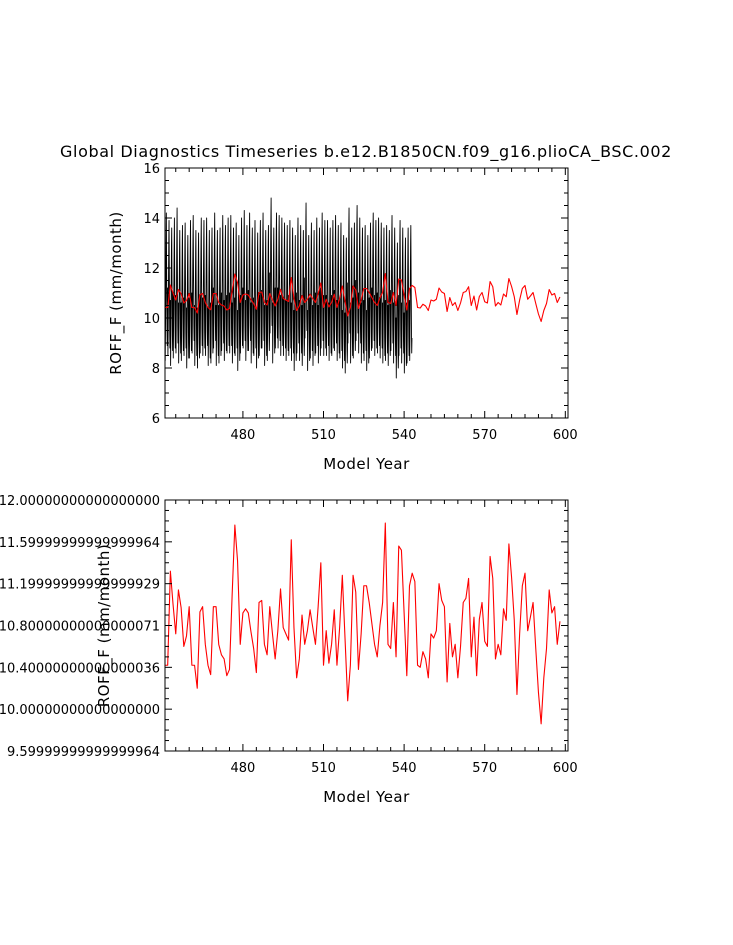 Image resolution: width=733 pixels, height=945 pixels. Describe the element at coordinates (80, 668) in the screenshot. I see `y-tick-label: 10.40000000000000036` at that location.